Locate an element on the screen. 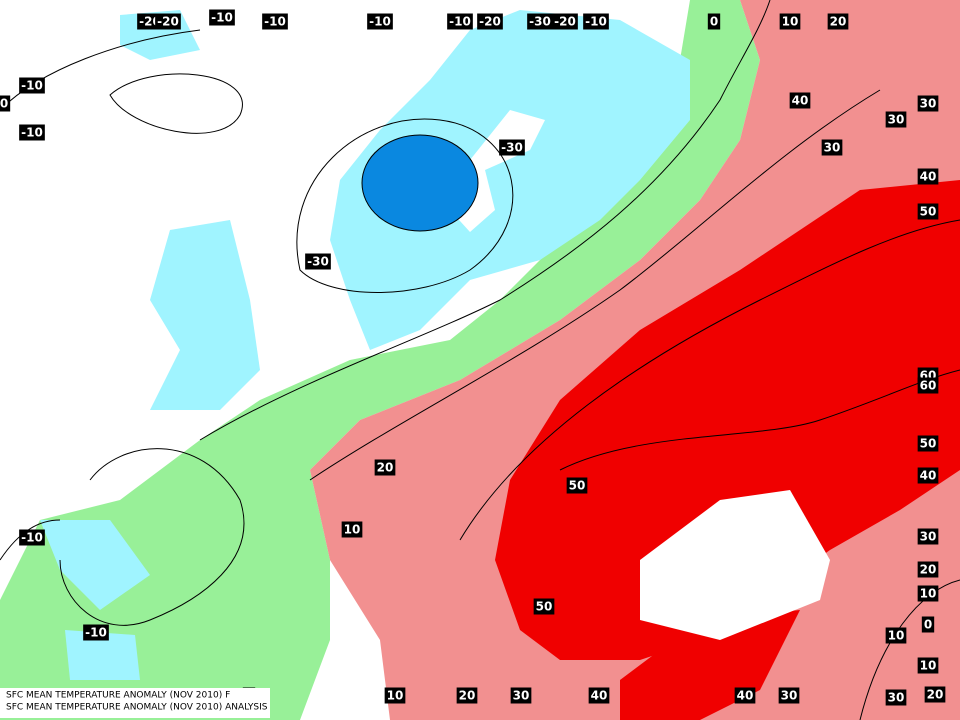 The height and width of the screenshot is (720, 960). caption-box is located at coordinates (135, 703).